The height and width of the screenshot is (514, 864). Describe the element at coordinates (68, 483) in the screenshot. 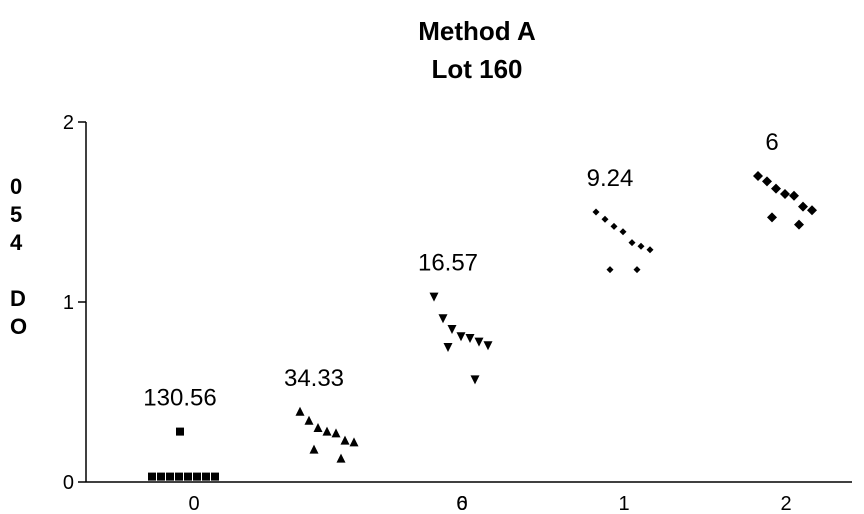

I see `y-tick-label: 0` at that location.